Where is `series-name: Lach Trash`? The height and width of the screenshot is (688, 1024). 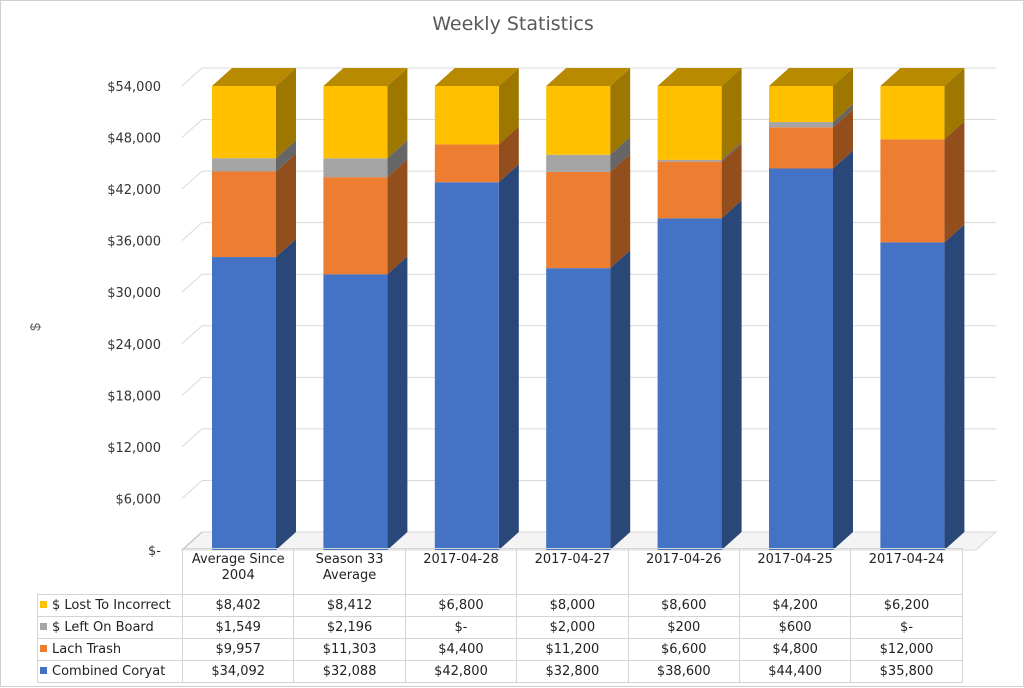
series-name: Lach Trash is located at coordinates (87, 649).